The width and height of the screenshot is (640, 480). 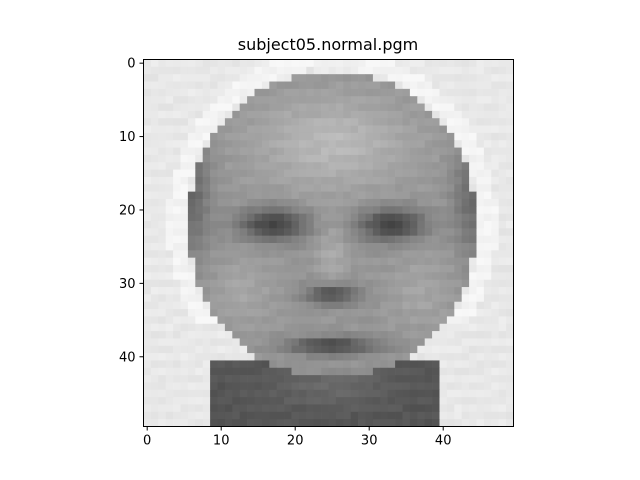 I want to click on x-tick-label: 30, so click(x=369, y=441).